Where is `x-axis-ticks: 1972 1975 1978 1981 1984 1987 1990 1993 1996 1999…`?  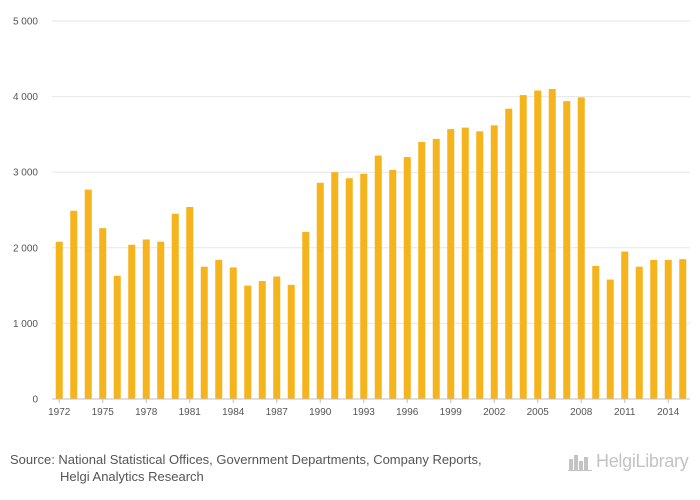 x-axis-ticks: 1972 1975 1978 1981 1984 1987 1990 1993 1996 1999… is located at coordinates (364, 408).